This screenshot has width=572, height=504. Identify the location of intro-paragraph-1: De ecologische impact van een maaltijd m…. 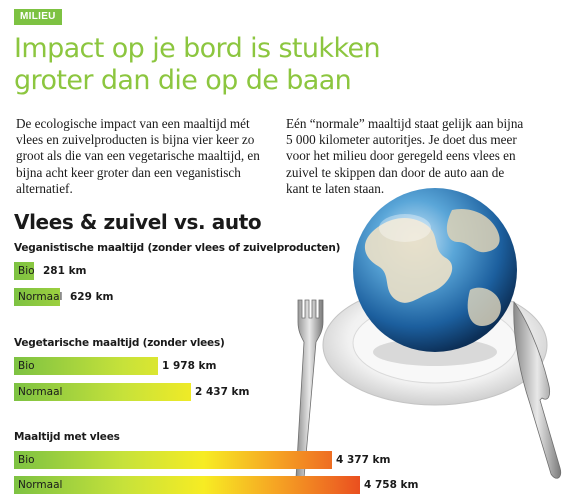
(138, 156).